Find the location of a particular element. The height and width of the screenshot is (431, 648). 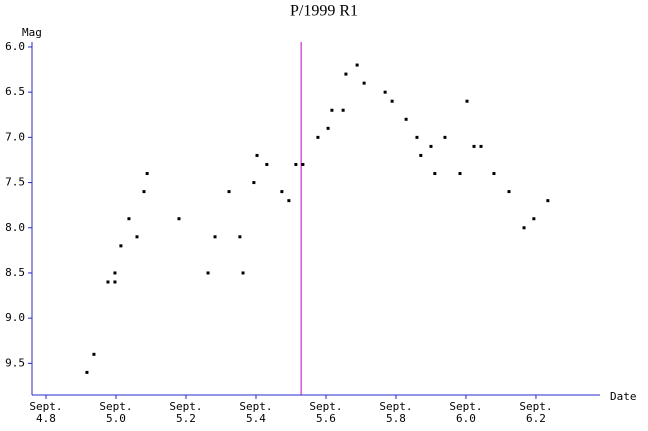

chart-title: P/1999 R1 is located at coordinates (324, 11).